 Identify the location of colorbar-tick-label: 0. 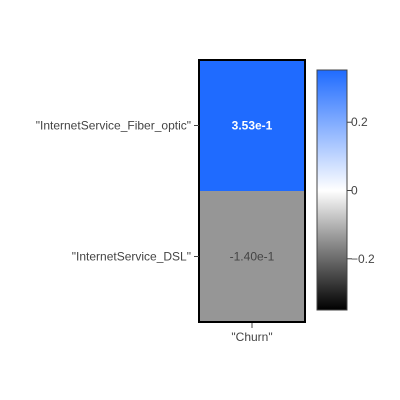
(354, 191).